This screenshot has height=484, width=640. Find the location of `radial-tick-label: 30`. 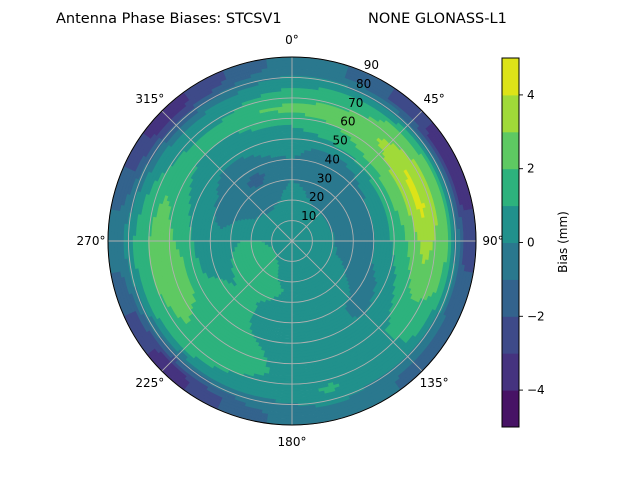

radial-tick-label: 30 is located at coordinates (324, 178).